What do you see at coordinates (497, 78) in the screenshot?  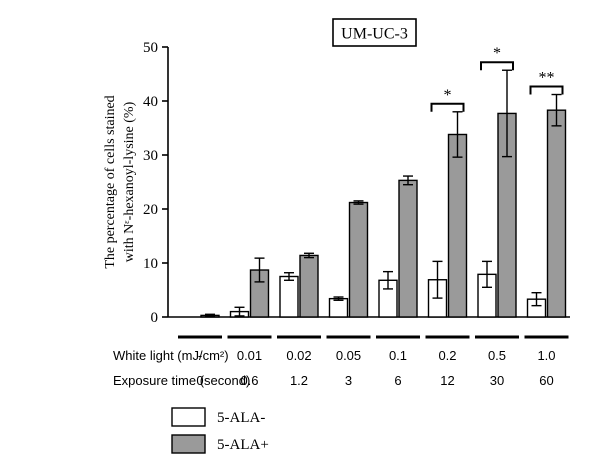 I see `significance-markers: ****` at bounding box center [497, 78].